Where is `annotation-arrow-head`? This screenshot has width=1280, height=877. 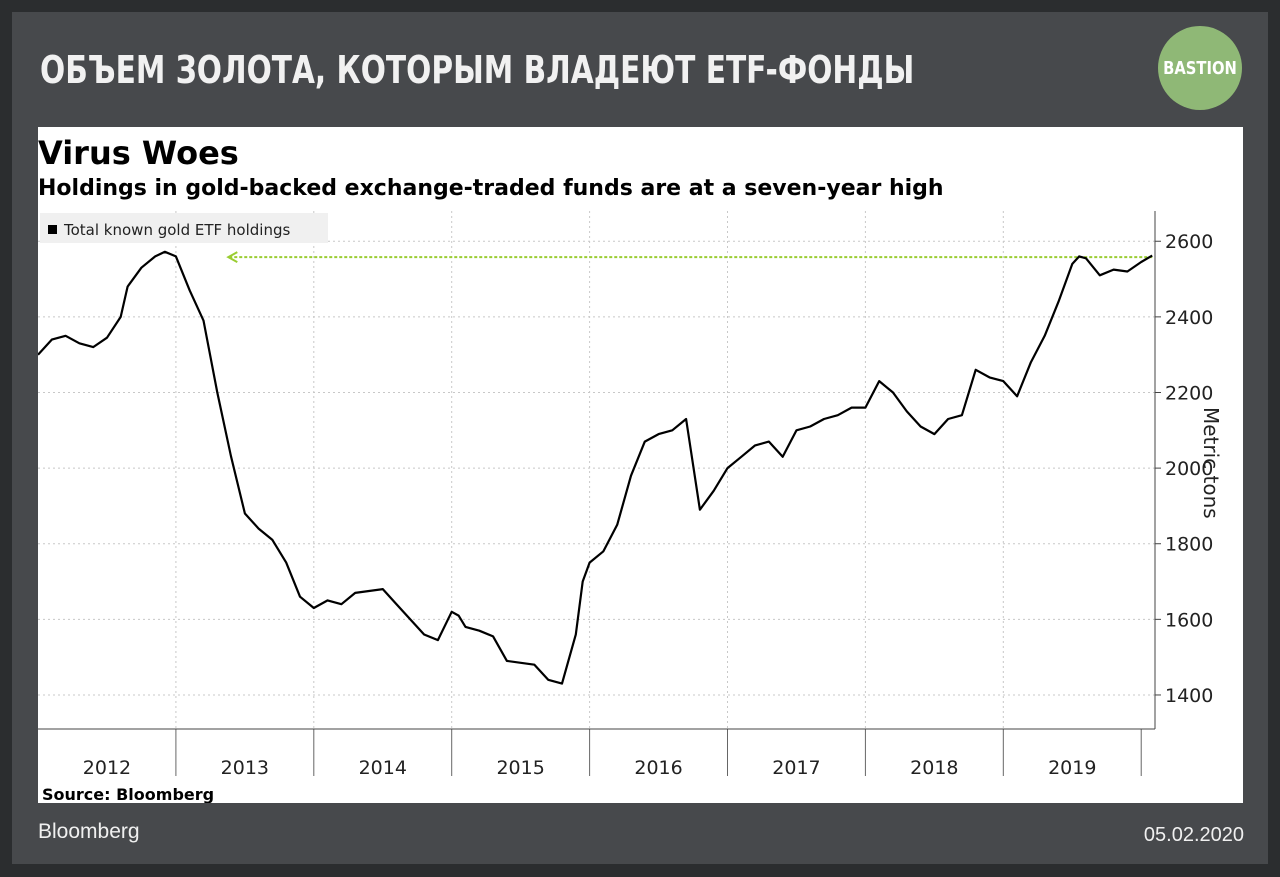
annotation-arrow-head is located at coordinates (232, 257).